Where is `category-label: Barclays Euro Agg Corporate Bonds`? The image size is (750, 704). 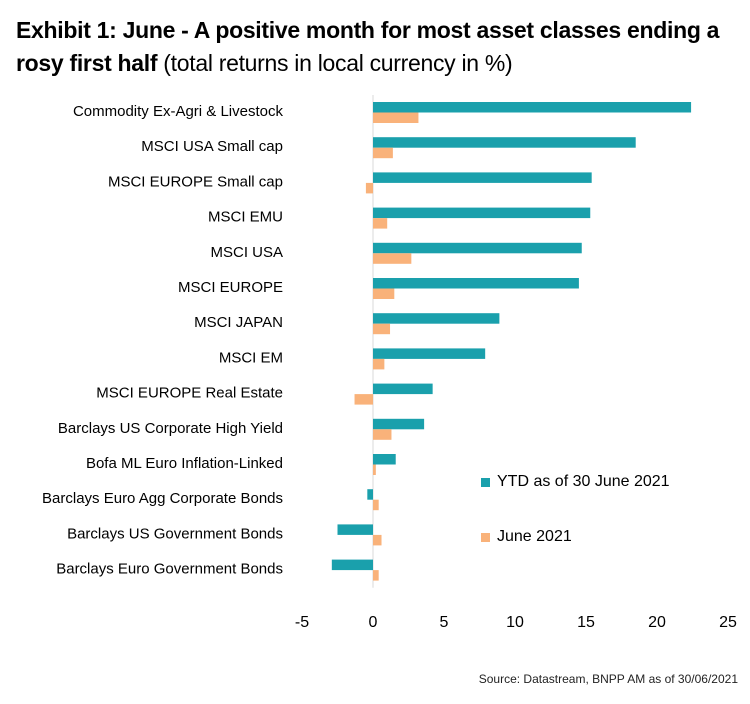
category-label: Barclays Euro Agg Corporate Bonds is located at coordinates (162, 498).